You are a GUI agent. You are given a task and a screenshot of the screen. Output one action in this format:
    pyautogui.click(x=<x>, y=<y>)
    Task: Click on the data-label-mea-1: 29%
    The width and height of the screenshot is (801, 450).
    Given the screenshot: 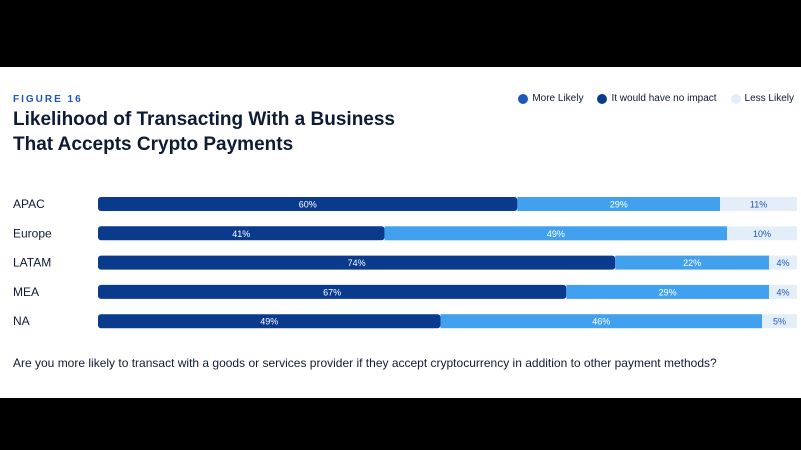 What is the action you would take?
    pyautogui.click(x=668, y=292)
    